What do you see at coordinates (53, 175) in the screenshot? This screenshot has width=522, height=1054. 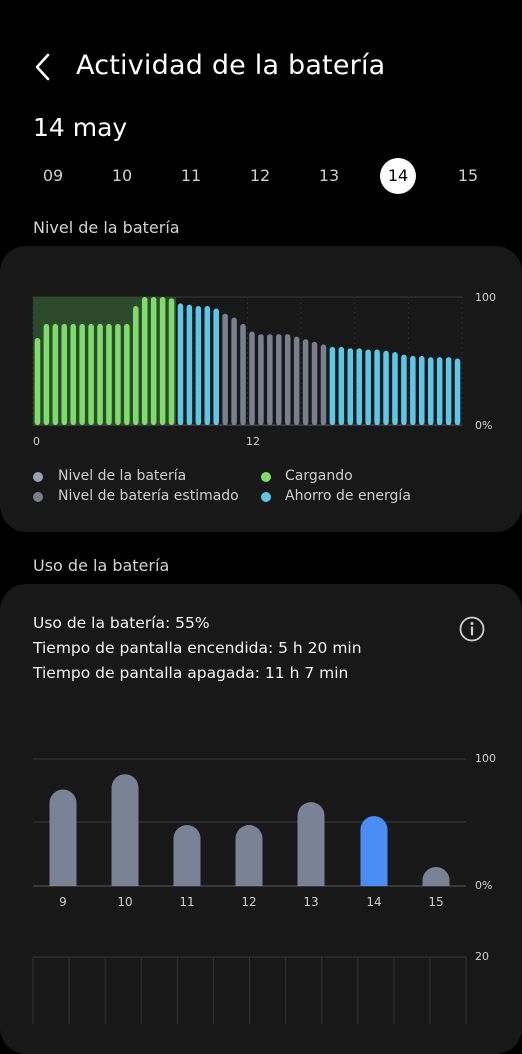 I see `day-09: 09` at bounding box center [53, 175].